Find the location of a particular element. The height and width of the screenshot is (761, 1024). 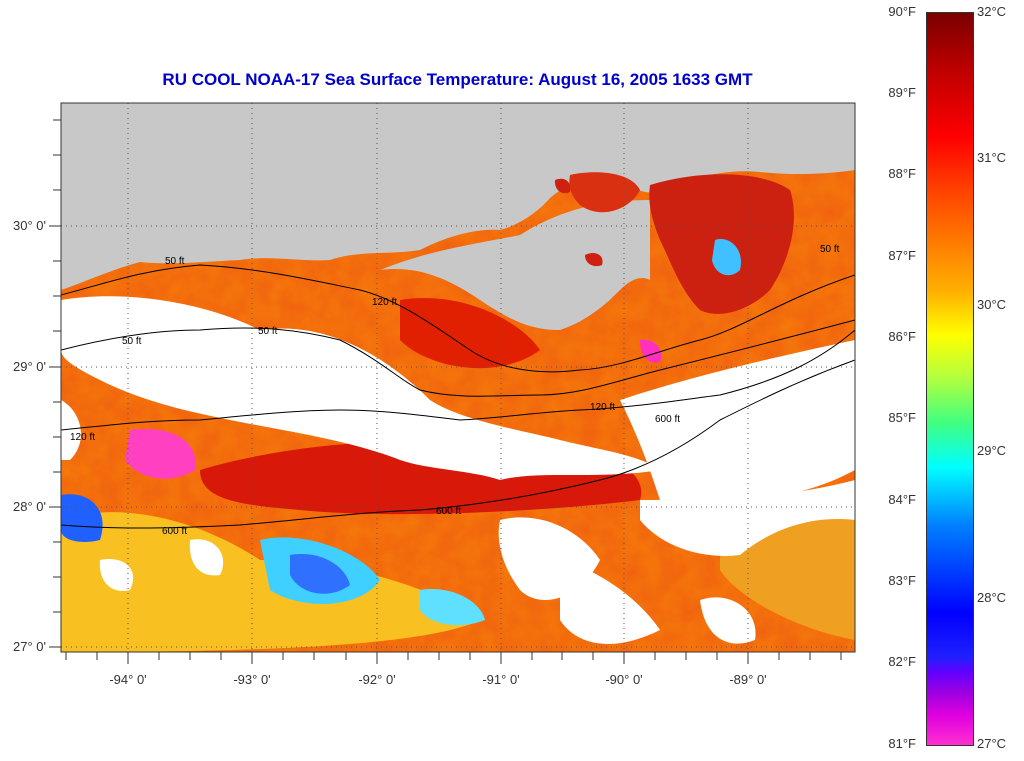

fahrenheit-label: 86°F is located at coordinates (902, 336).